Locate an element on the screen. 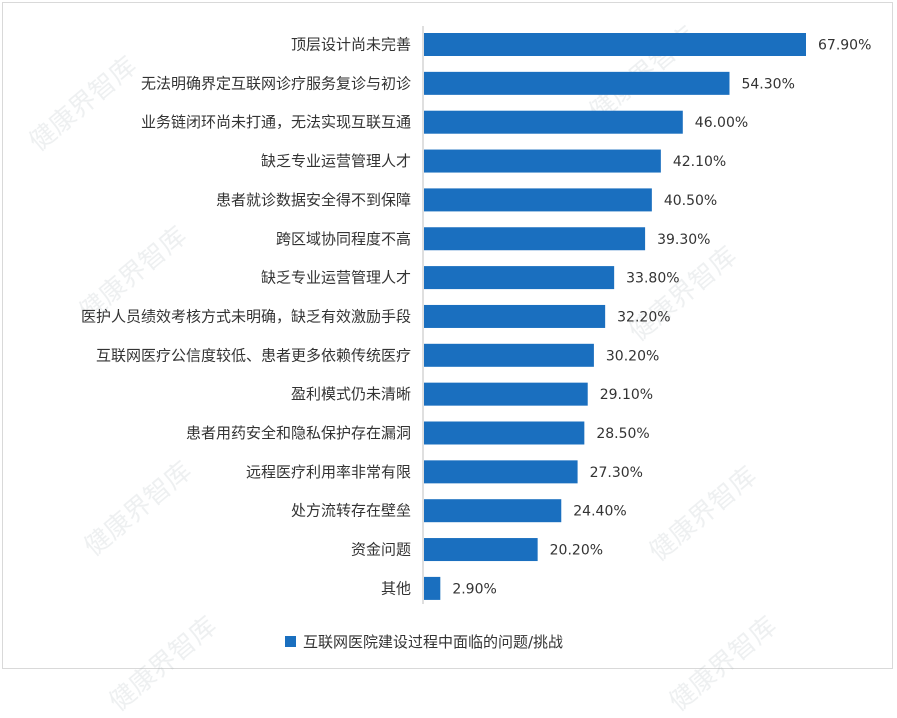 Image resolution: width=897 pixels, height=718 pixels. legend-swatch is located at coordinates (290, 641).